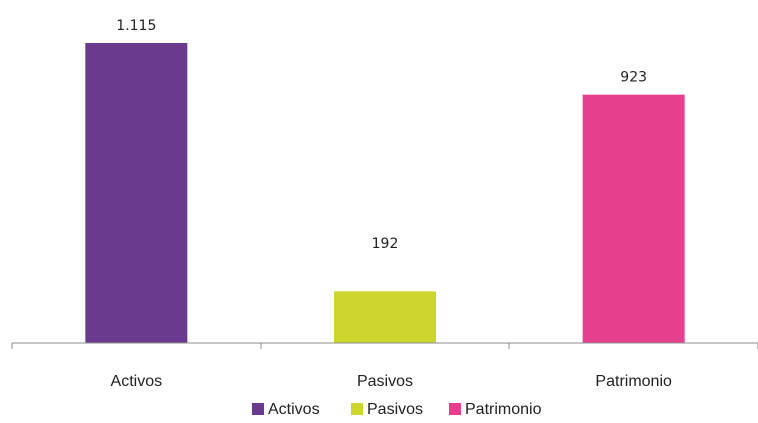 This screenshot has height=423, width=758. Describe the element at coordinates (357, 409) in the screenshot. I see `legend-swatch-pasivos` at that location.